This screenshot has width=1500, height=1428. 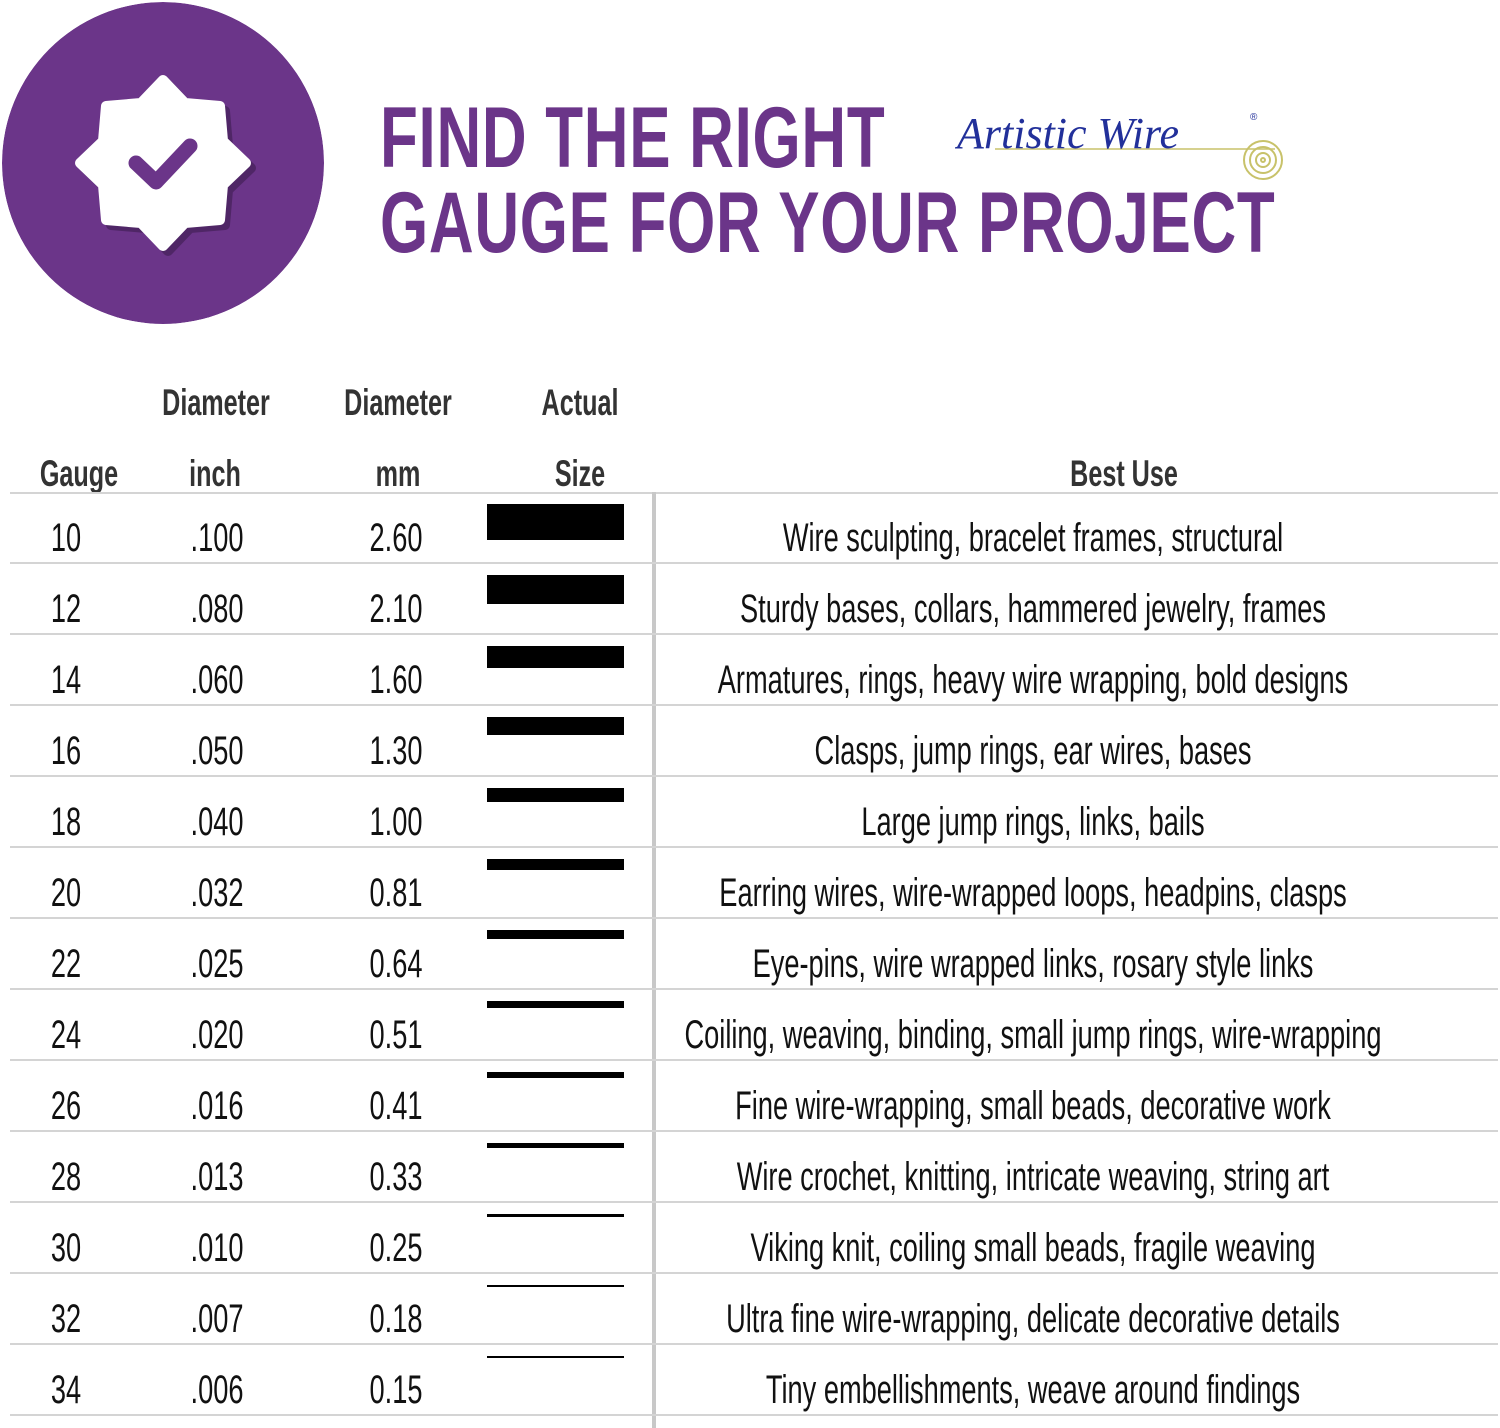 What do you see at coordinates (580, 473) in the screenshot?
I see `header-size: Size` at bounding box center [580, 473].